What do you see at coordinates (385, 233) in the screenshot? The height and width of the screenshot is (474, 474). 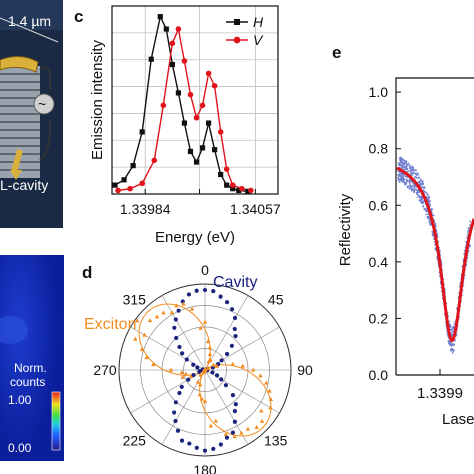 I see `panel-e-y-ticks: 0.0 0.2 0.4 0.6 0.8 1.0` at bounding box center [385, 233].